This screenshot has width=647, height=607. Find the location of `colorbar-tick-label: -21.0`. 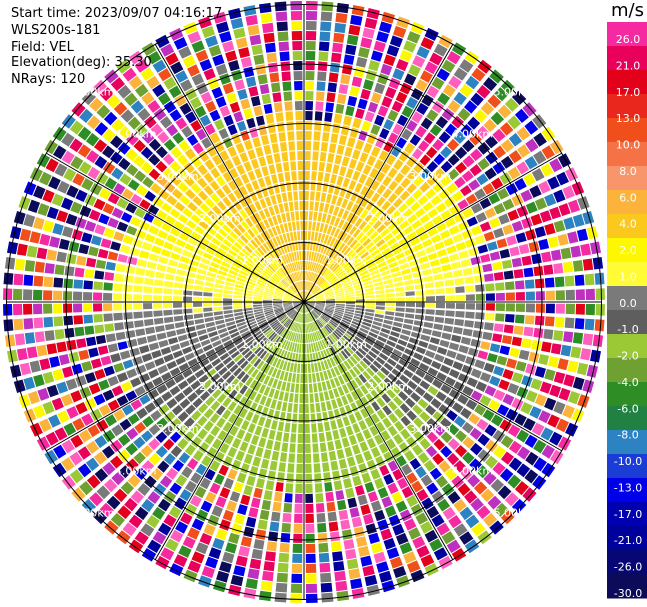

colorbar-tick-label: -21.0 is located at coordinates (628, 540).